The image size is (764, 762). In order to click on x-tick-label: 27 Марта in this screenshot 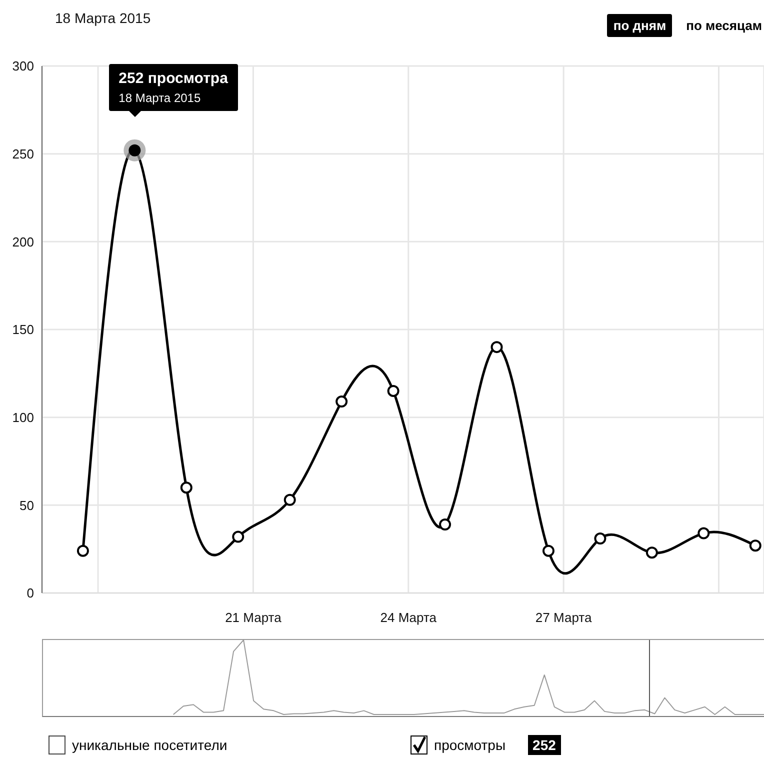, I will do `click(563, 618)`.